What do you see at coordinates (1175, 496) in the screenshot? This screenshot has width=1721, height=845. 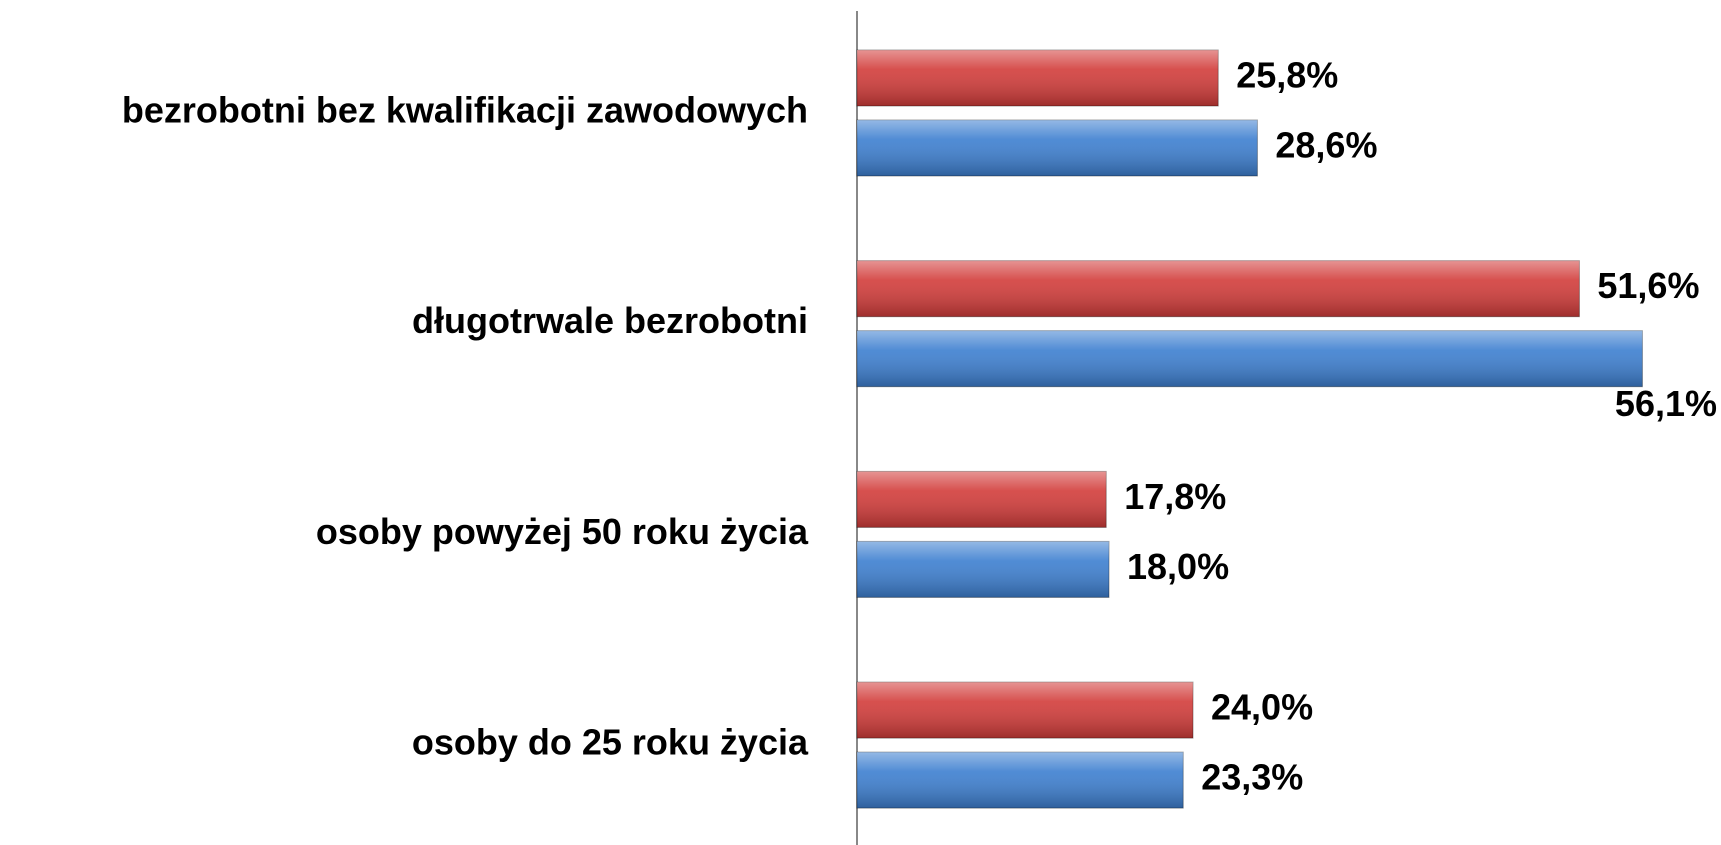 I see `value-label: 17,8%` at bounding box center [1175, 496].